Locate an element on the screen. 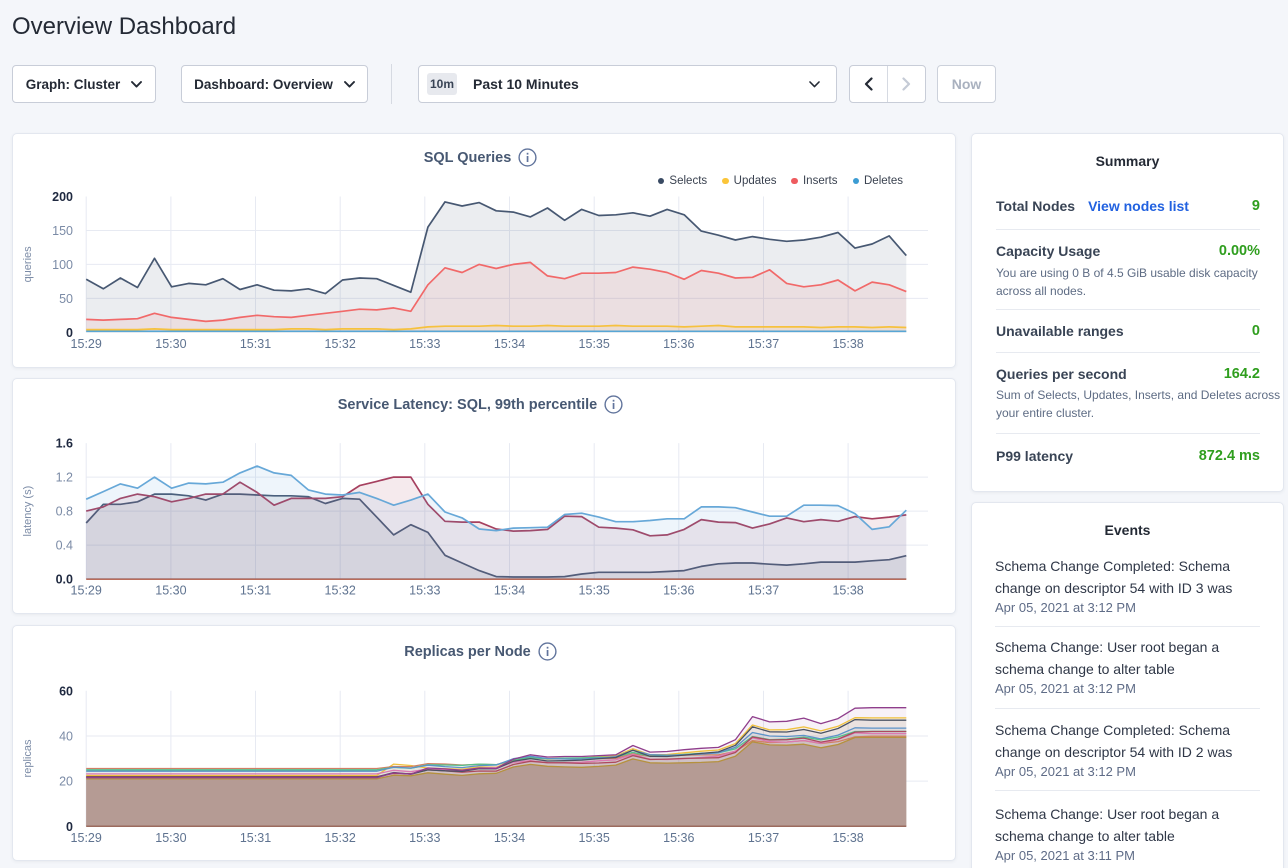  svg-text: 150 is located at coordinates (62, 231).